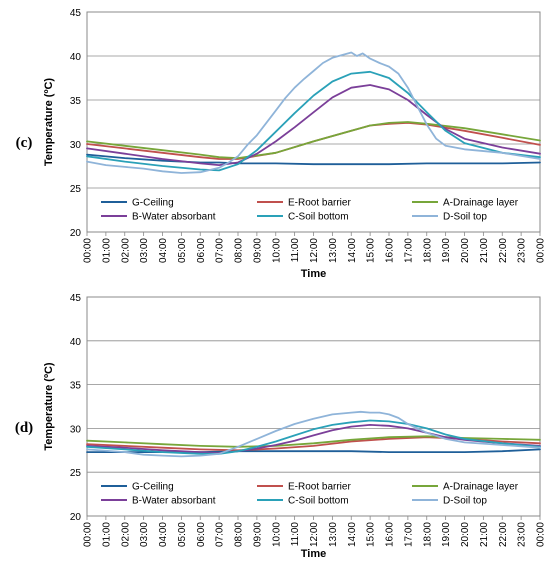 The height and width of the screenshot is (563, 550). I want to click on panel-label: (c), so click(24, 143).